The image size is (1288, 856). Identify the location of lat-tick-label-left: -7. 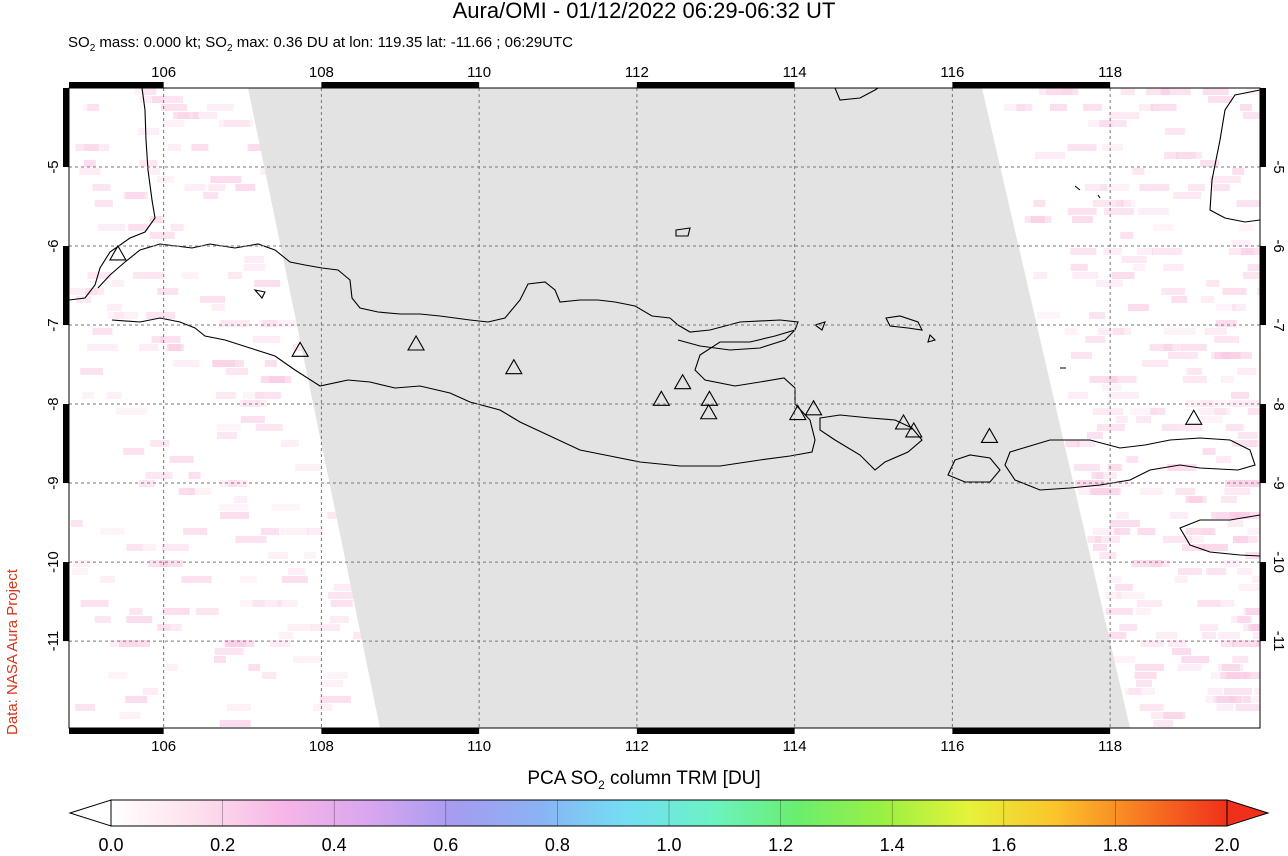
(53, 324).